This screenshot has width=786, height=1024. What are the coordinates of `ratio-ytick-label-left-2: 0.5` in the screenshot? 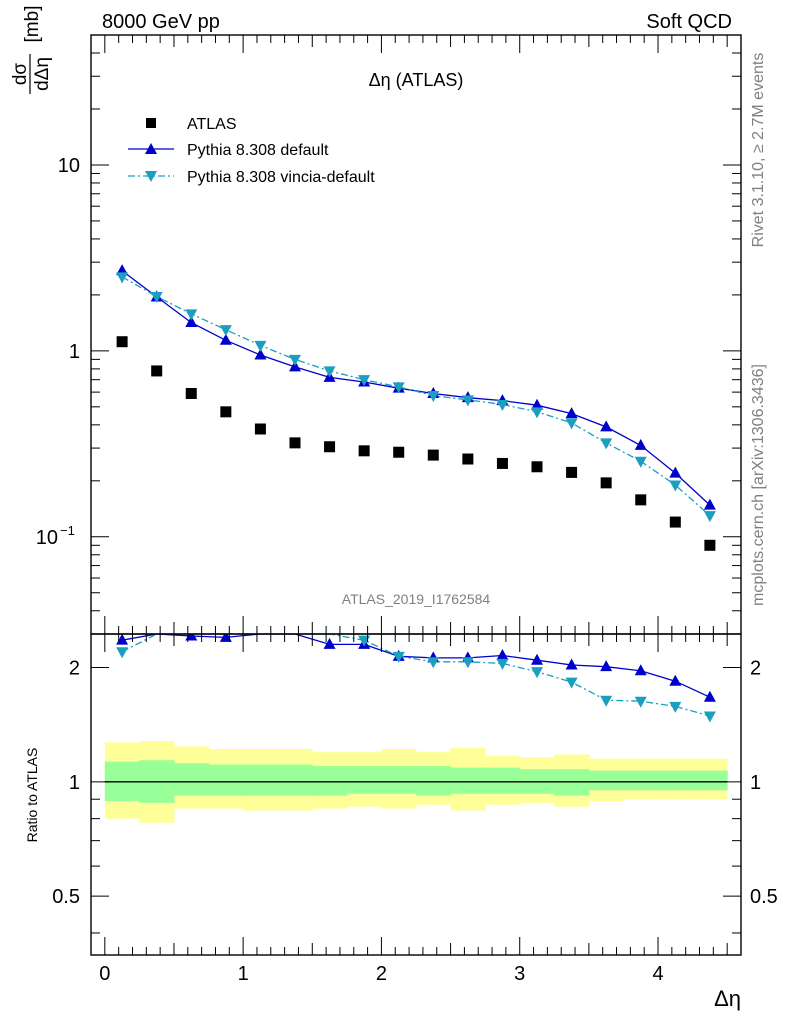 It's located at (66, 897).